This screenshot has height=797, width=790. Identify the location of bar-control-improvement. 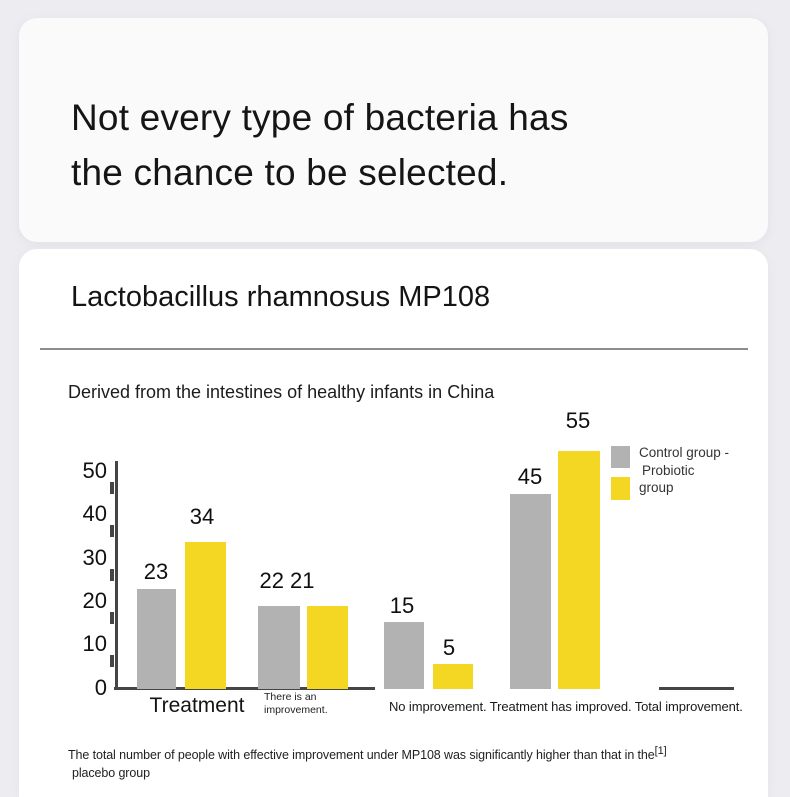
(279, 647).